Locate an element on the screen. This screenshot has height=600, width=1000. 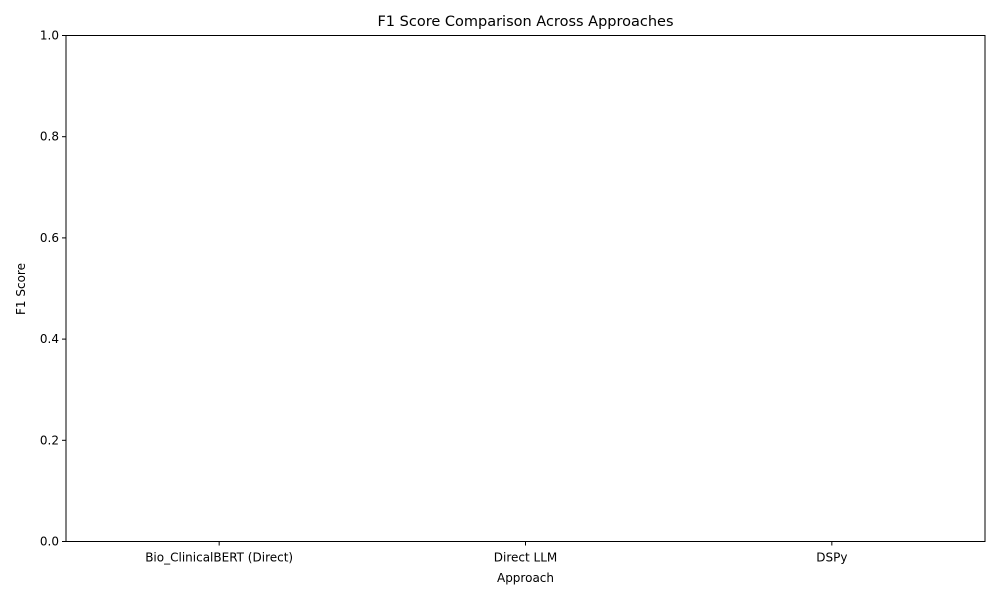
y-tick-label: 0.2 is located at coordinates (49, 440).